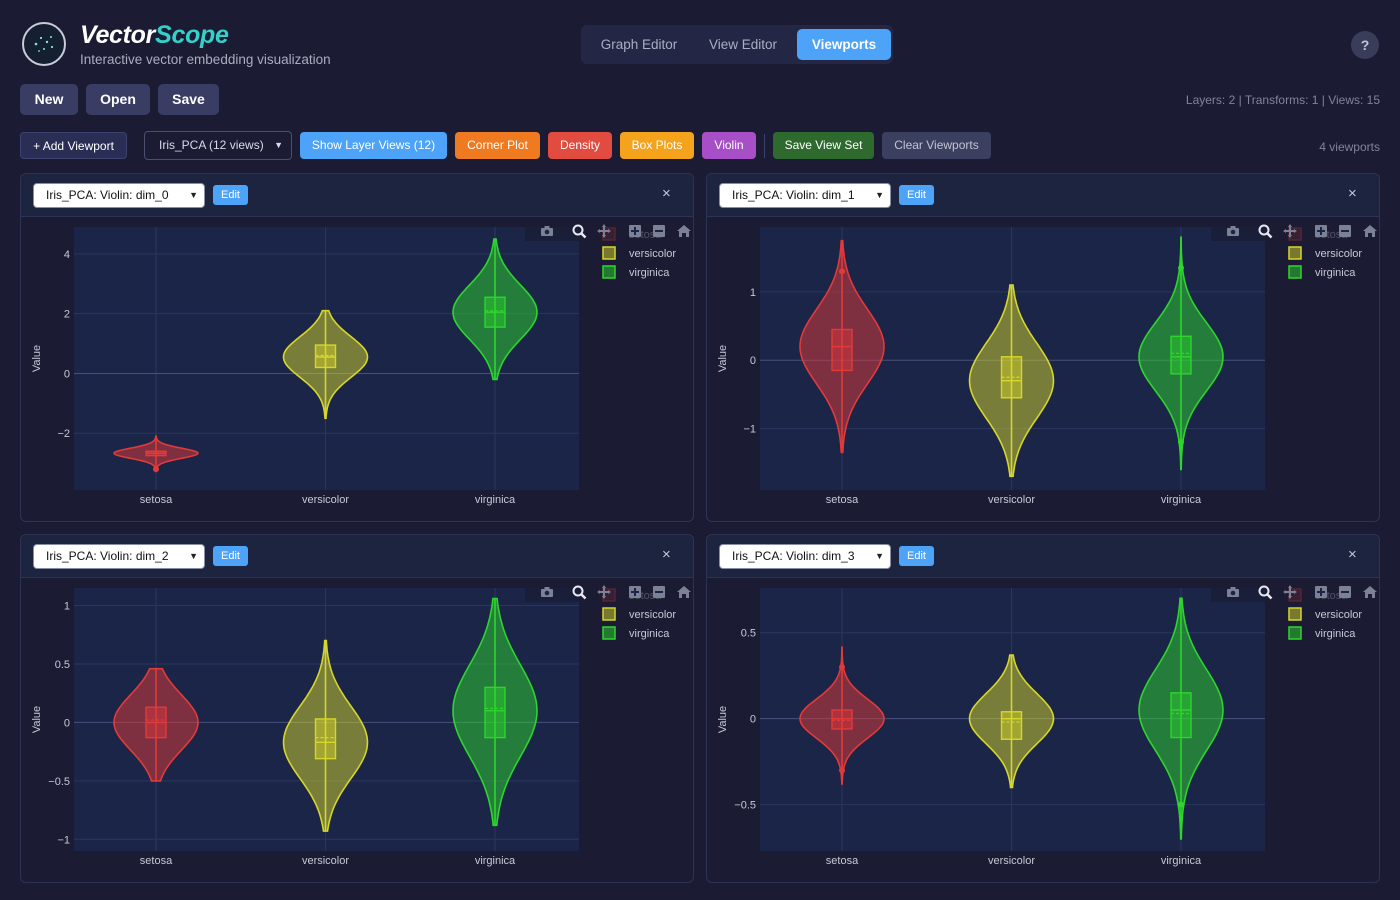 This screenshot has height=900, width=1400. Describe the element at coordinates (639, 44) in the screenshot. I see `tab-graph-editor: Graph Editor` at that location.